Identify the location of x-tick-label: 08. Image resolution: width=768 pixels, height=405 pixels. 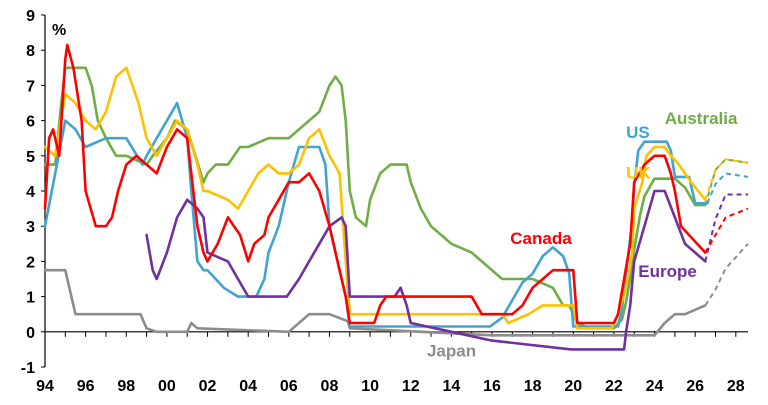
(330, 386).